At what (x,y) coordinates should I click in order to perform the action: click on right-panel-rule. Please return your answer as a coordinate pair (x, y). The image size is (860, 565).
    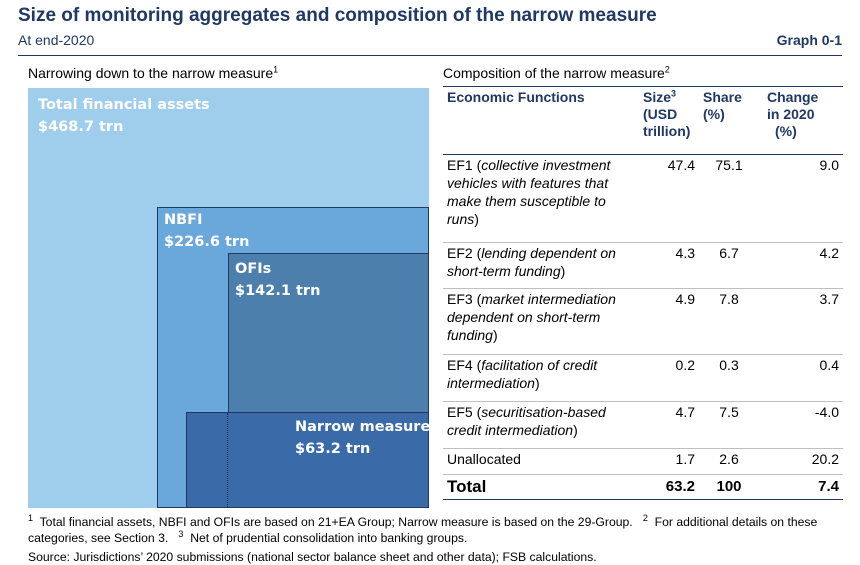
    Looking at the image, I should click on (643, 86).